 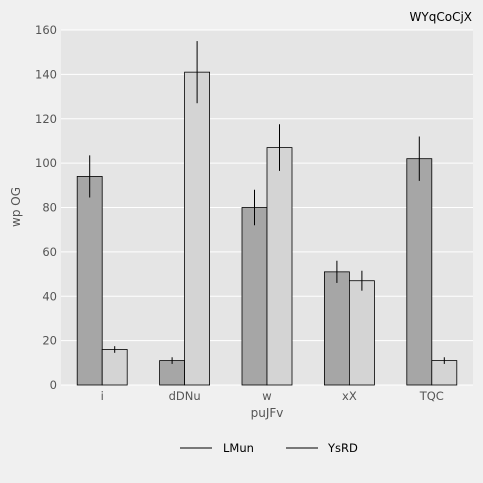 I want to click on x-tick-label: dDNu, so click(x=185, y=396).